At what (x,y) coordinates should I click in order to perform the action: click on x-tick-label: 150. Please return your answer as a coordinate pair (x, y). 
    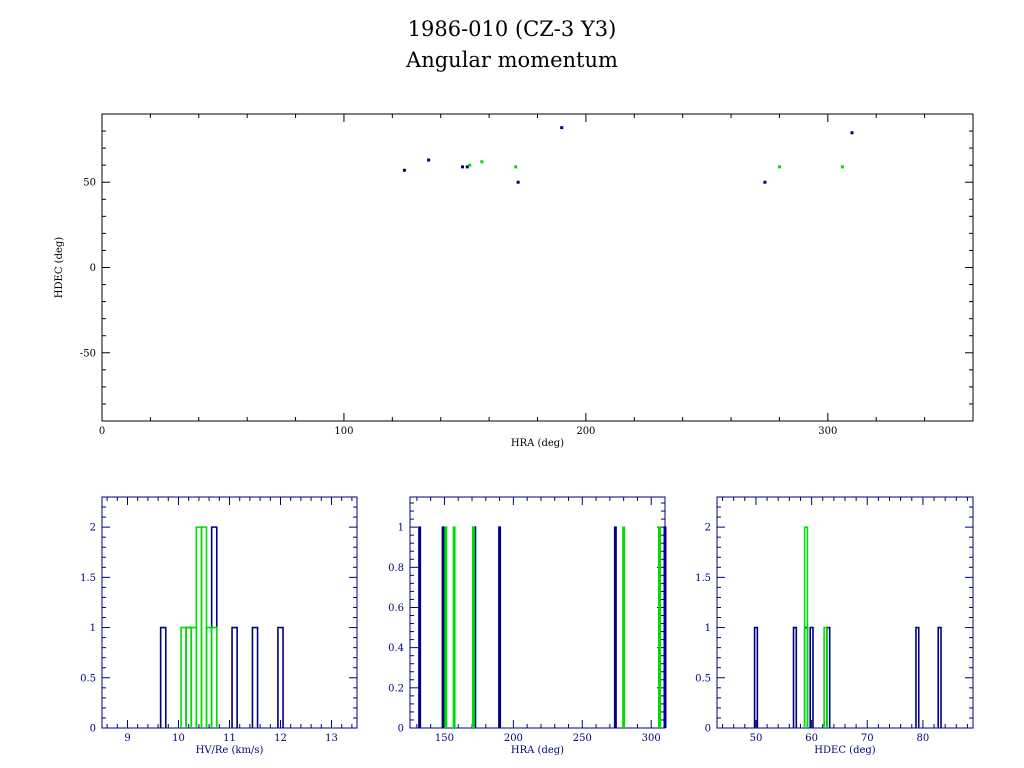
    Looking at the image, I should click on (444, 738).